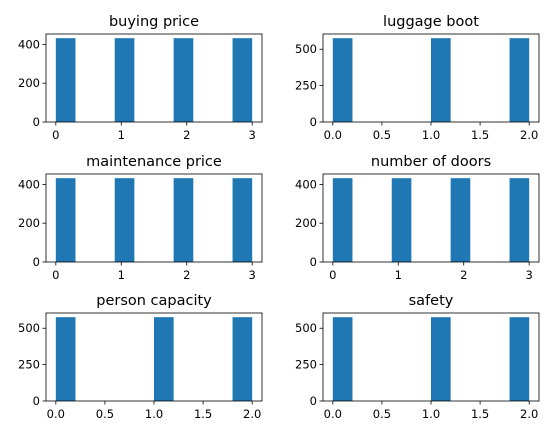 This screenshot has height=435, width=555. What do you see at coordinates (140, 357) in the screenshot?
I see `subplot-person-capacity: person capacity 0.0 0.5 1.0 1.5 2.0 0 250 500` at bounding box center [140, 357].